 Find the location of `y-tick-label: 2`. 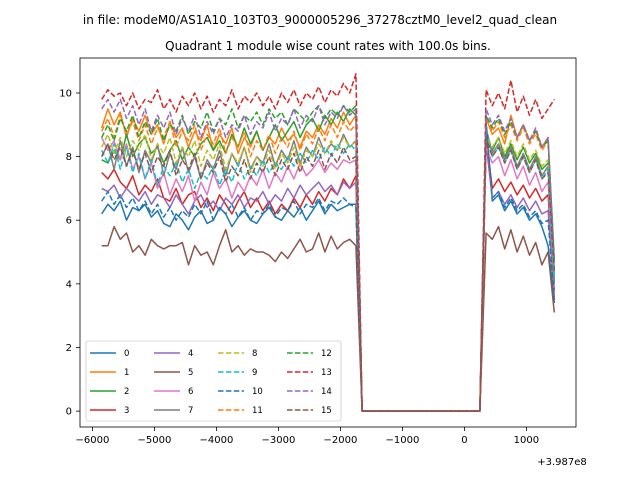

y-tick-label: 2 is located at coordinates (69, 348).